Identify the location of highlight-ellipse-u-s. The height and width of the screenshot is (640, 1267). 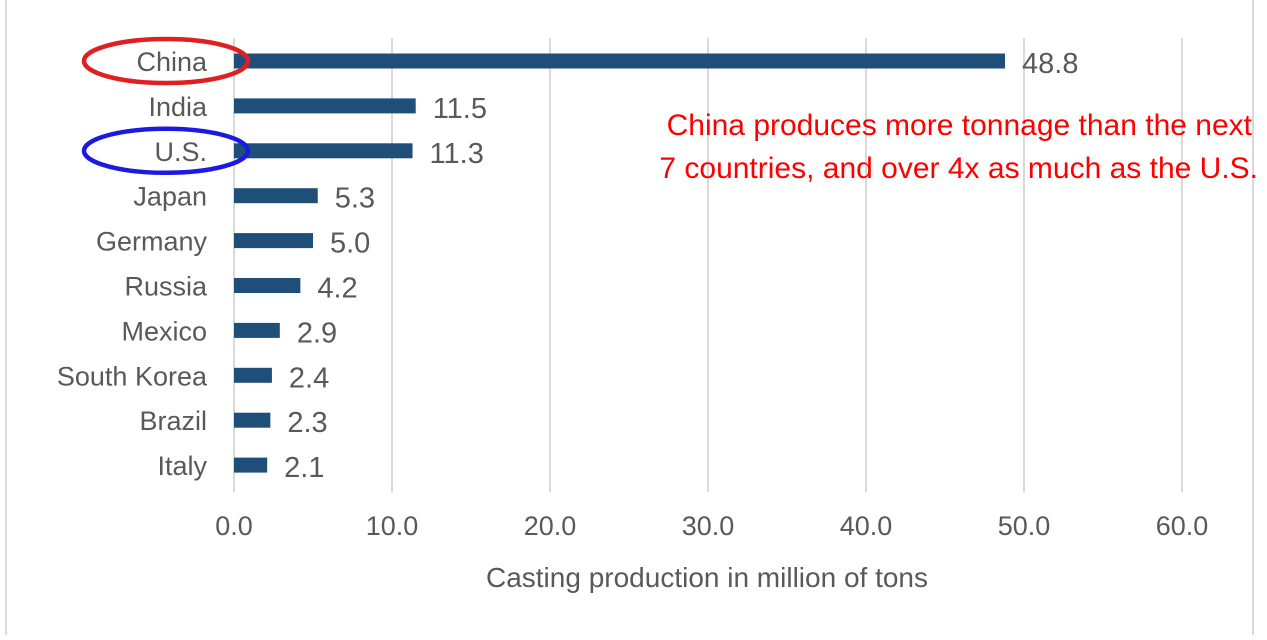
(166, 151).